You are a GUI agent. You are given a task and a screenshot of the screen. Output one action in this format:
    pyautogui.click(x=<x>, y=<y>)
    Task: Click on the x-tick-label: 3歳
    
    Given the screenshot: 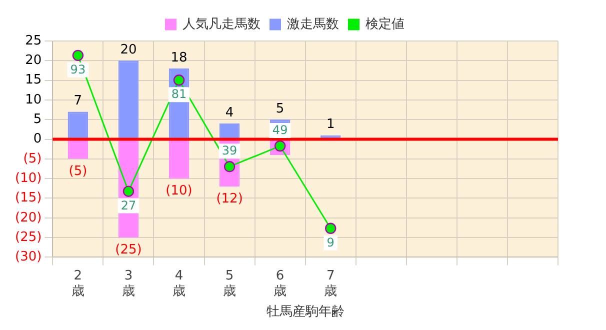 What is the action you would take?
    pyautogui.click(x=128, y=283)
    